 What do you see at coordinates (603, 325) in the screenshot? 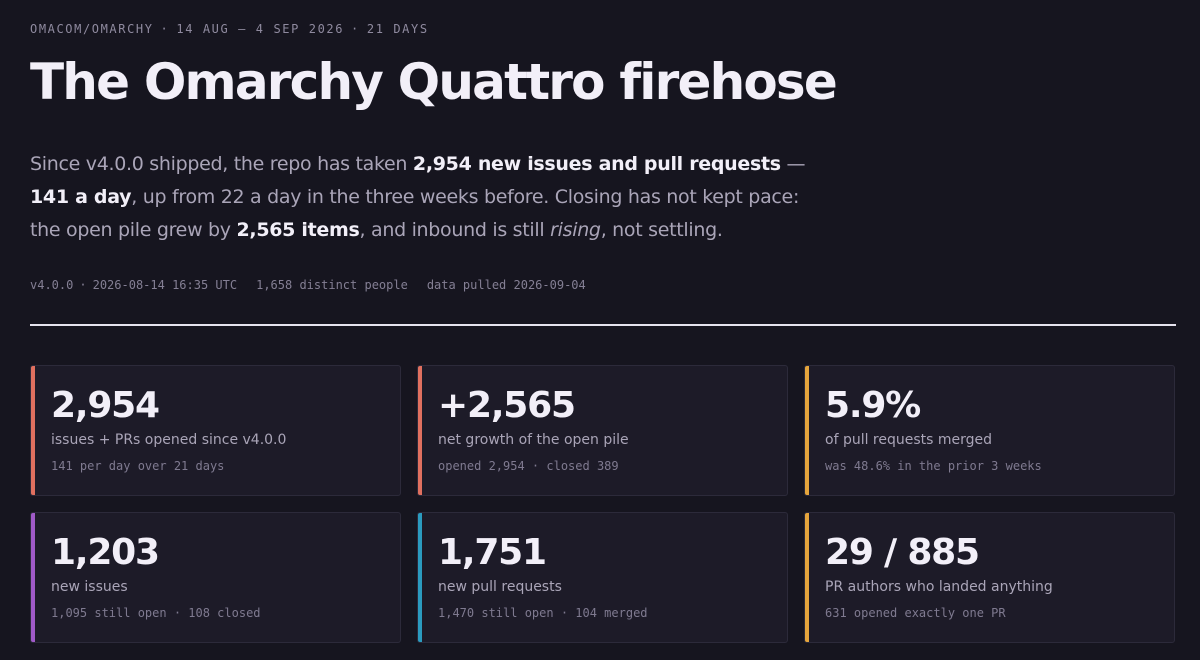
I see `divider` at bounding box center [603, 325].